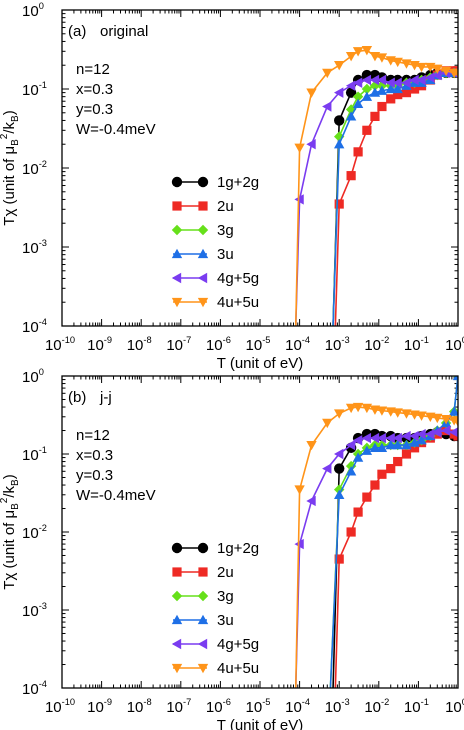 The height and width of the screenshot is (730, 464). I want to click on panel-title: j-j, so click(105, 397).